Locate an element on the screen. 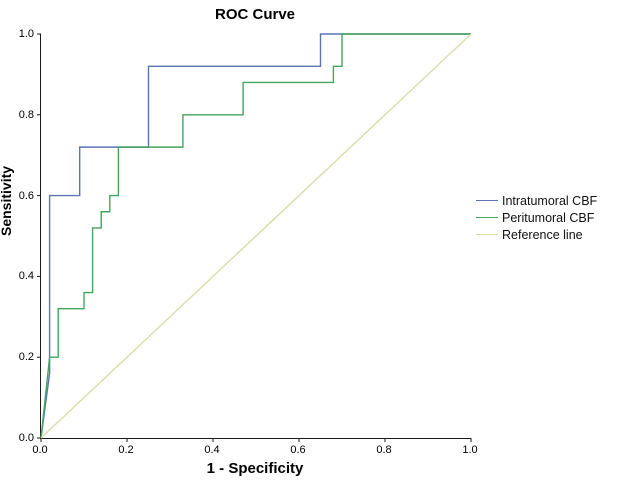  y-tick-label: 0.2 is located at coordinates (26, 357).